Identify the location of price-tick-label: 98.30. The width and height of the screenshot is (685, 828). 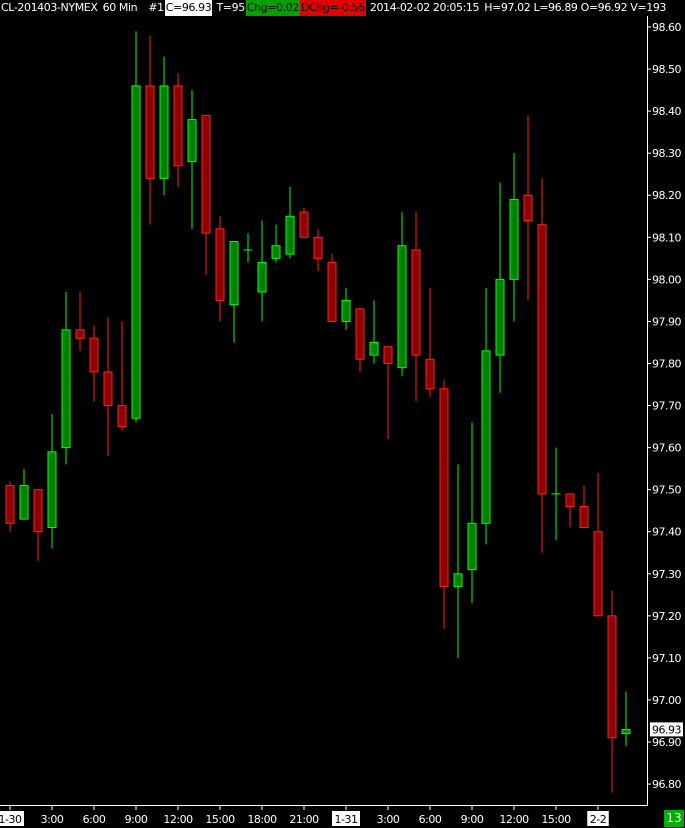
(666, 153).